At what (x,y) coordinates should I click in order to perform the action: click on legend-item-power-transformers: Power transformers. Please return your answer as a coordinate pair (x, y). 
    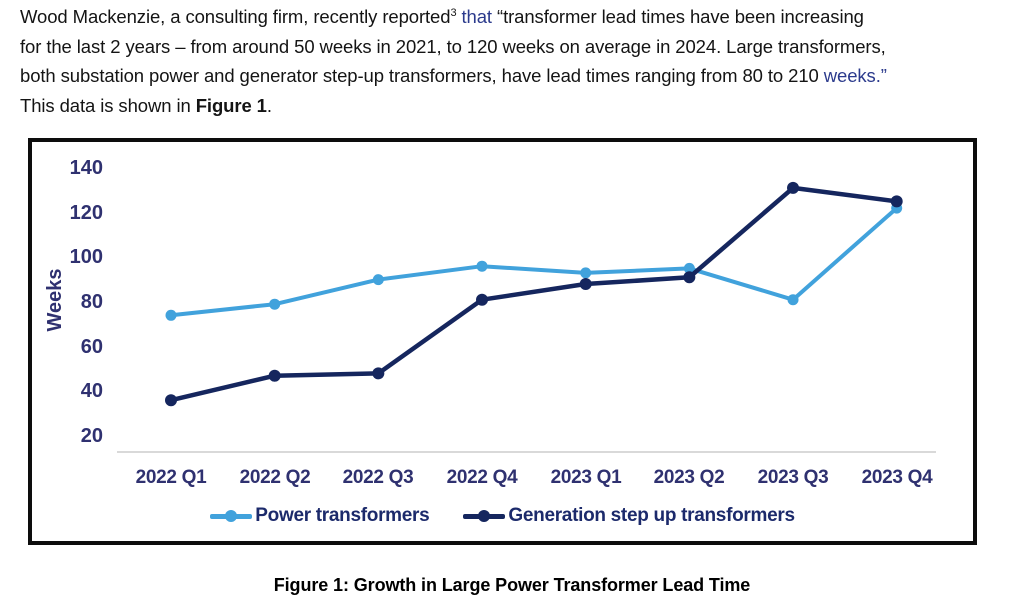
    Looking at the image, I should click on (320, 516).